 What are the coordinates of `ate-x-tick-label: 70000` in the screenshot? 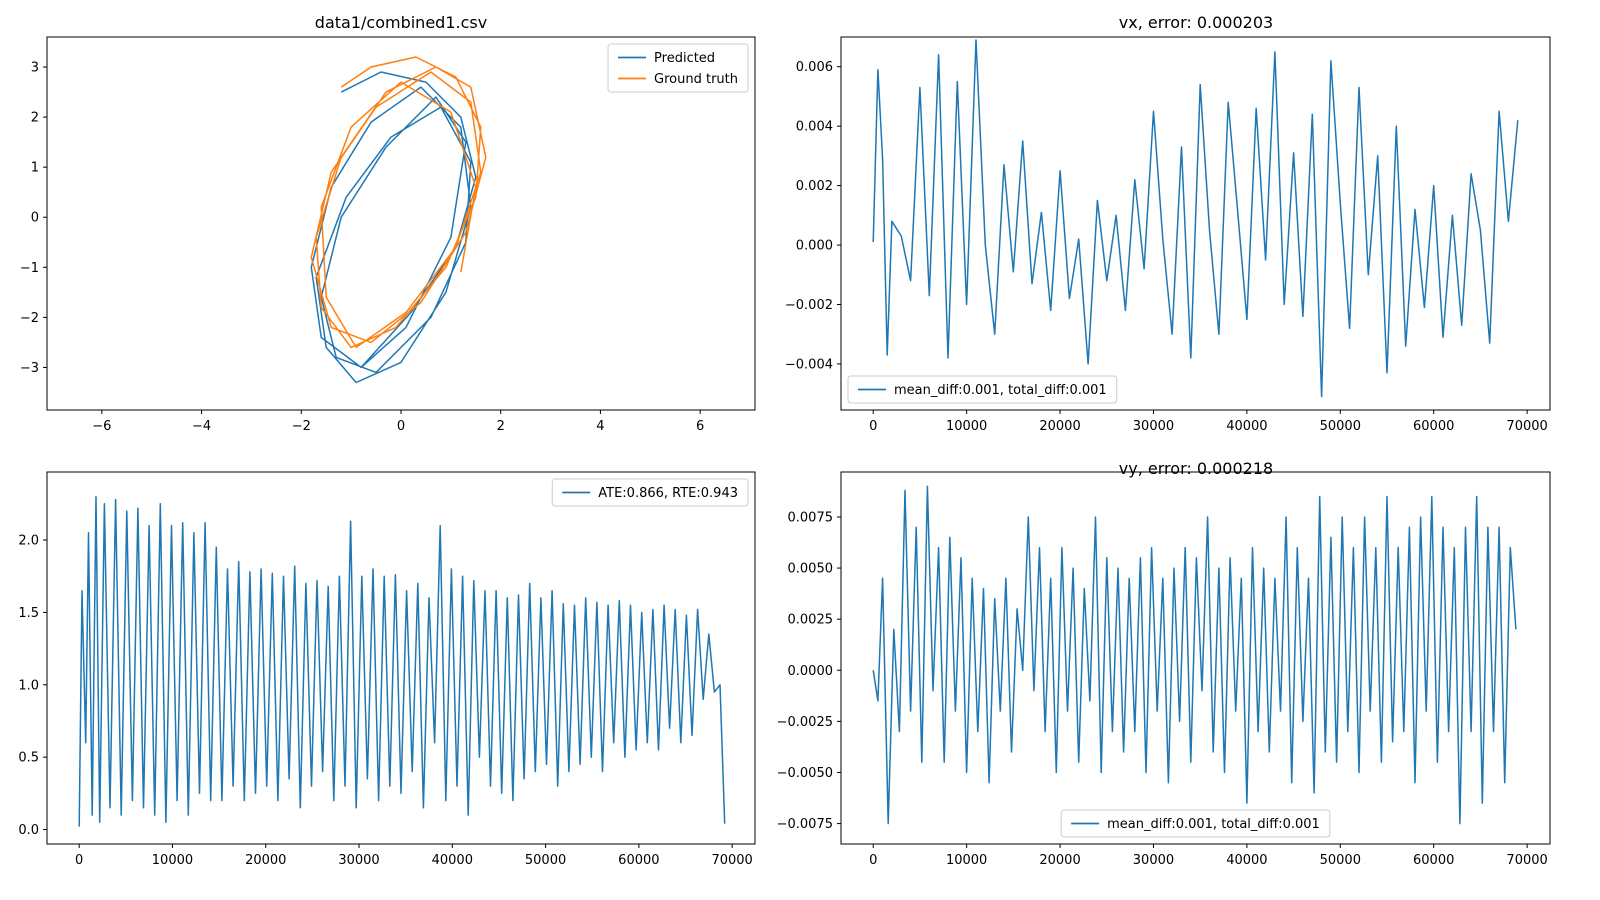 It's located at (731, 860).